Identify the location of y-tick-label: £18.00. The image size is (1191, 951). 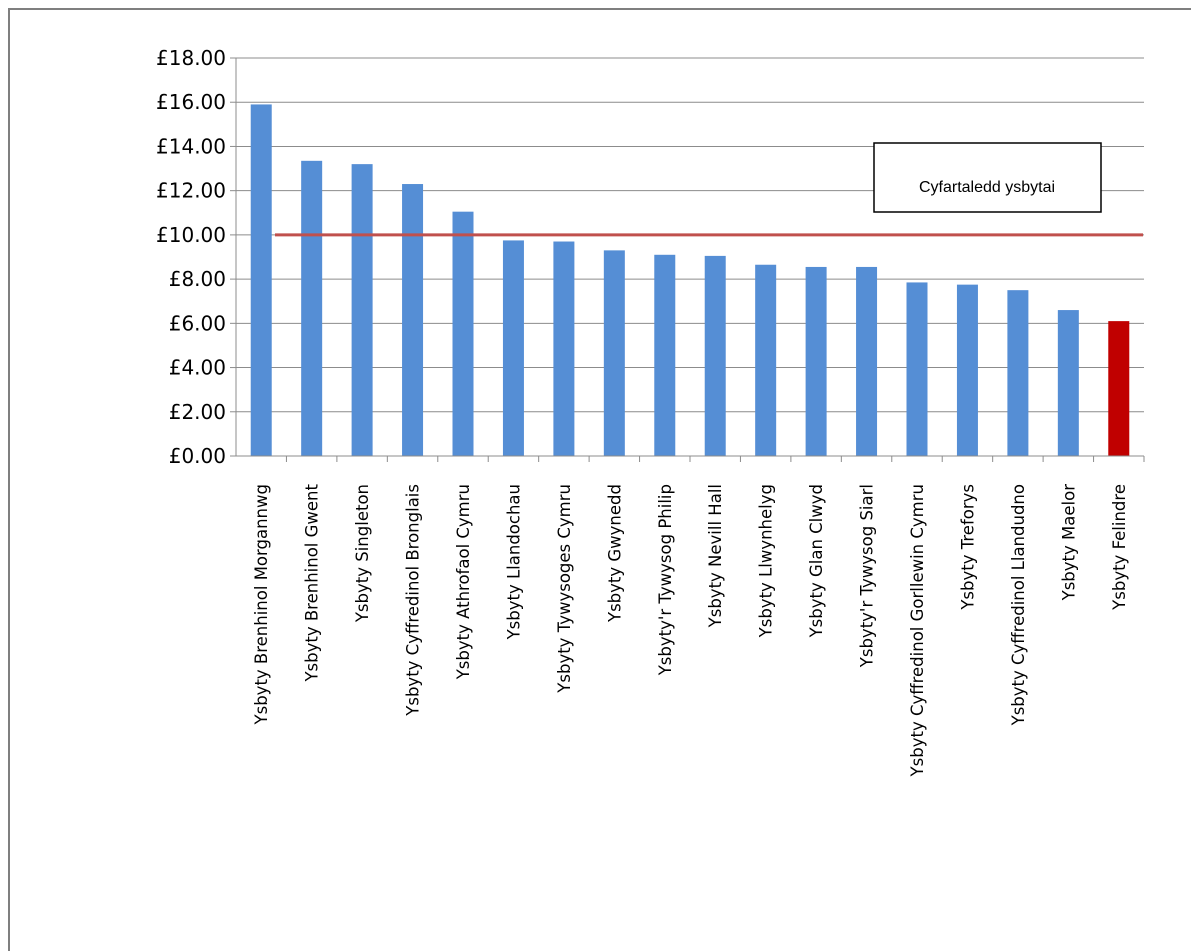
(191, 58).